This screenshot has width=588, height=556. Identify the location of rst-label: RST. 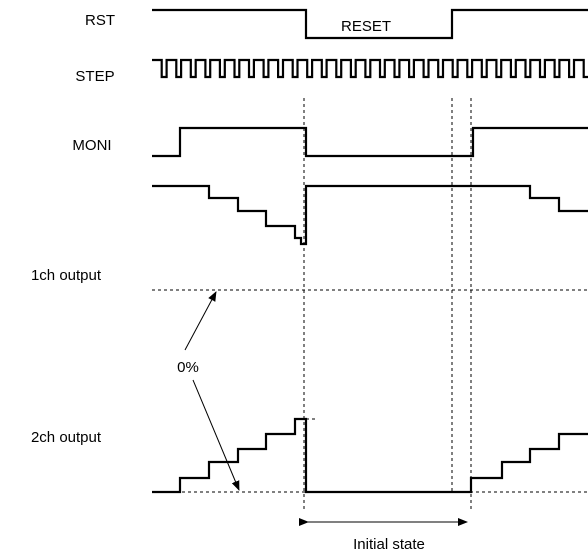
(100, 20).